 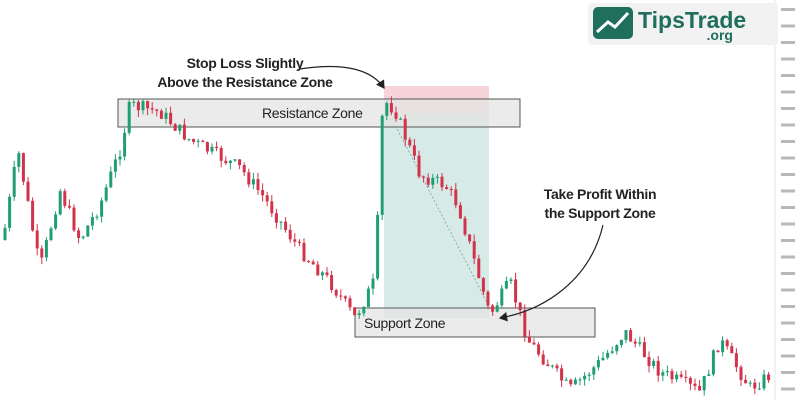 What do you see at coordinates (600, 194) in the screenshot?
I see `take-profit-note: Take Profit Within` at bounding box center [600, 194].